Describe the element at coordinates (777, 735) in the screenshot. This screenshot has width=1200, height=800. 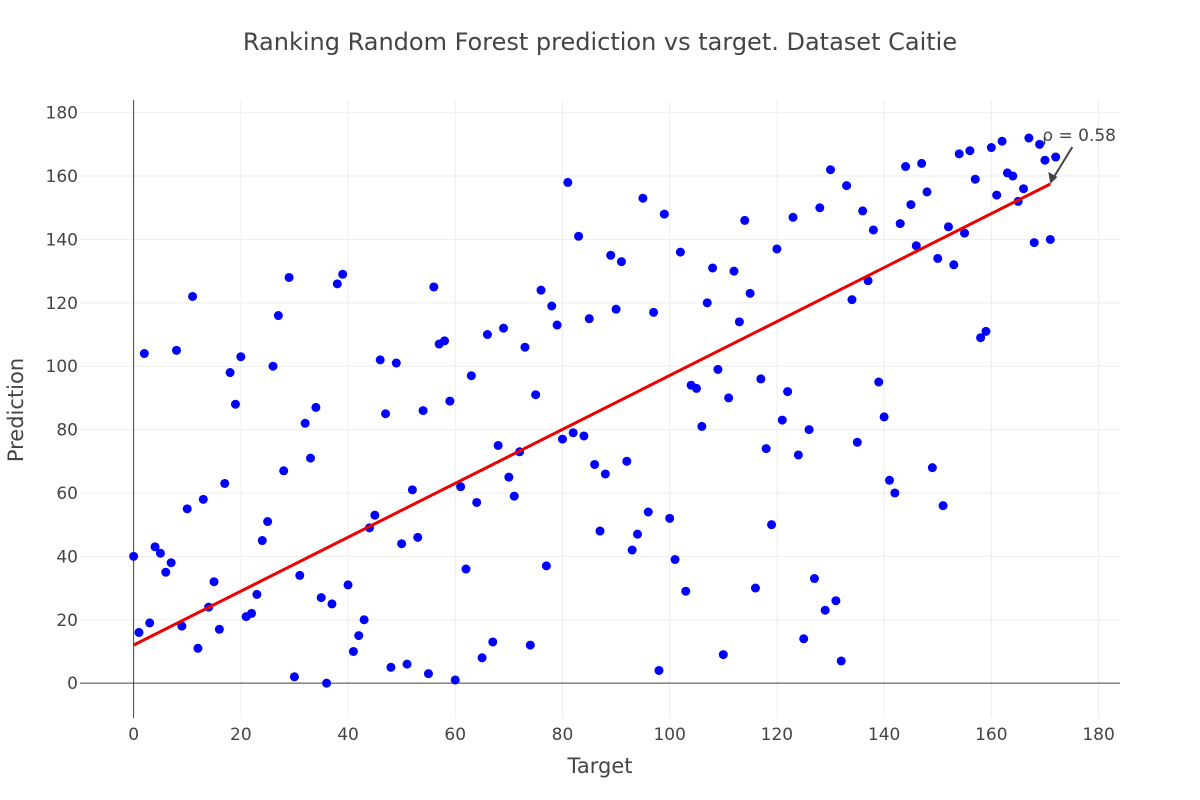
I see `x-tick-label: 120` at that location.